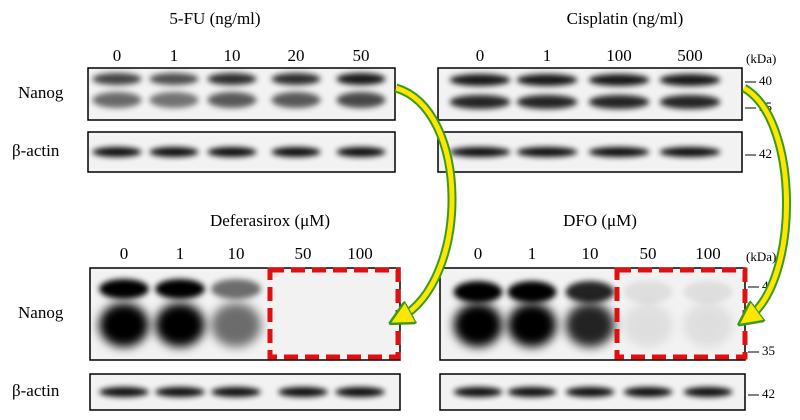 The width and height of the screenshot is (800, 420). I want to click on kda-marker: 35, so click(768, 350).